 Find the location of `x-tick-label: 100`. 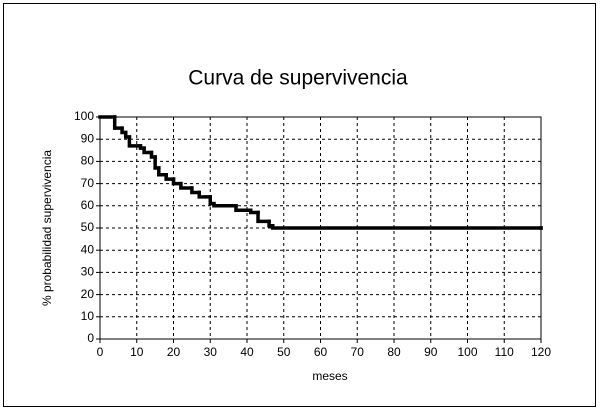

x-tick-label: 100 is located at coordinates (467, 352).